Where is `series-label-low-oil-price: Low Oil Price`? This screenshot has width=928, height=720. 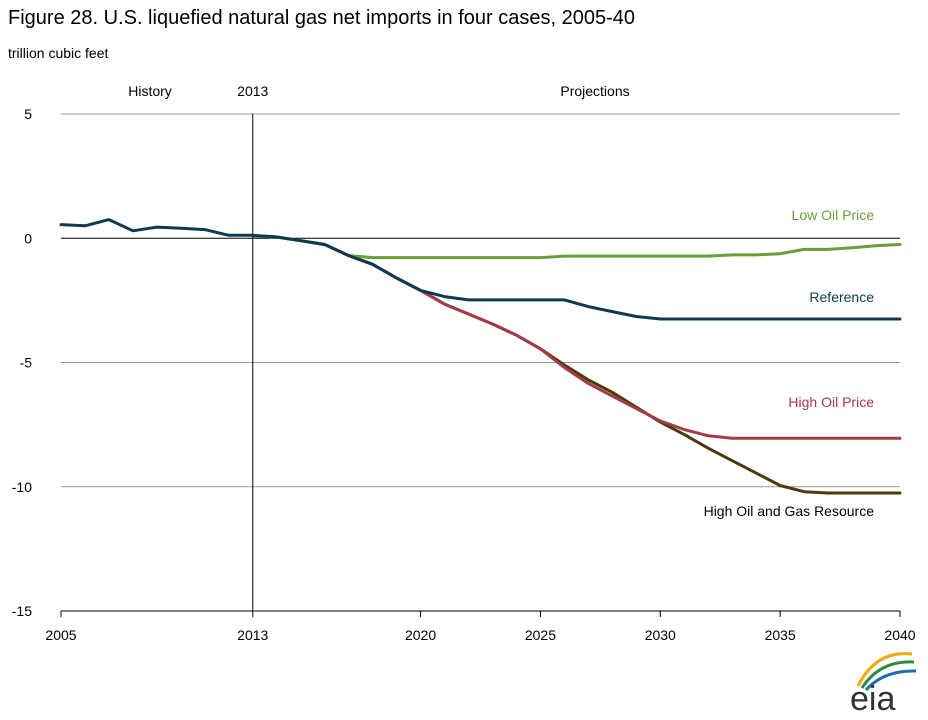 series-label-low-oil-price: Low Oil Price is located at coordinates (833, 215).